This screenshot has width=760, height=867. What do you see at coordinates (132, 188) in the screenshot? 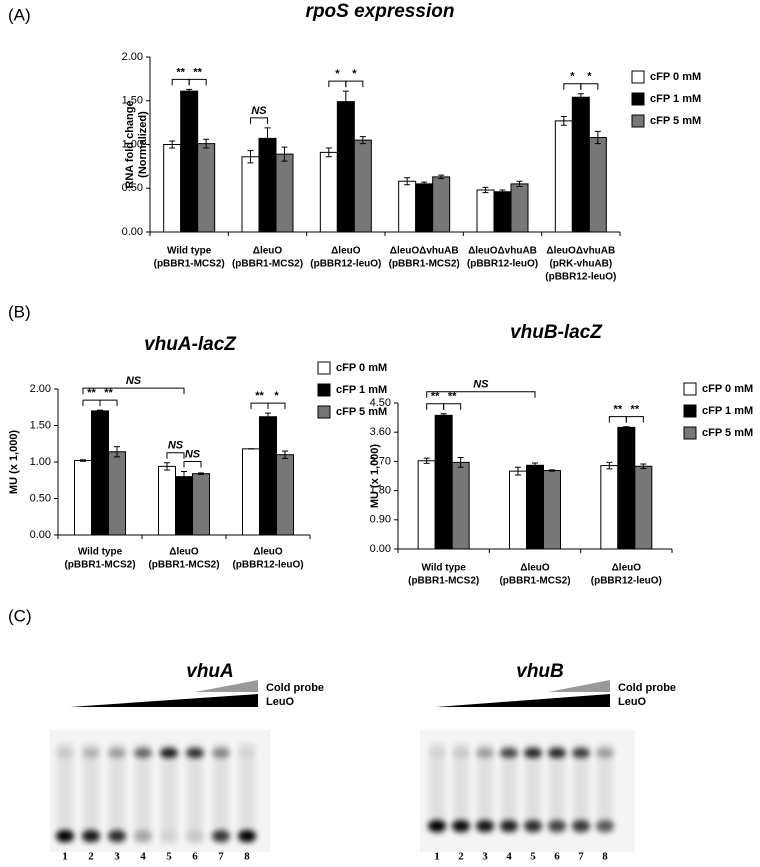
I see `y-tick-label: 0.50` at bounding box center [132, 188].